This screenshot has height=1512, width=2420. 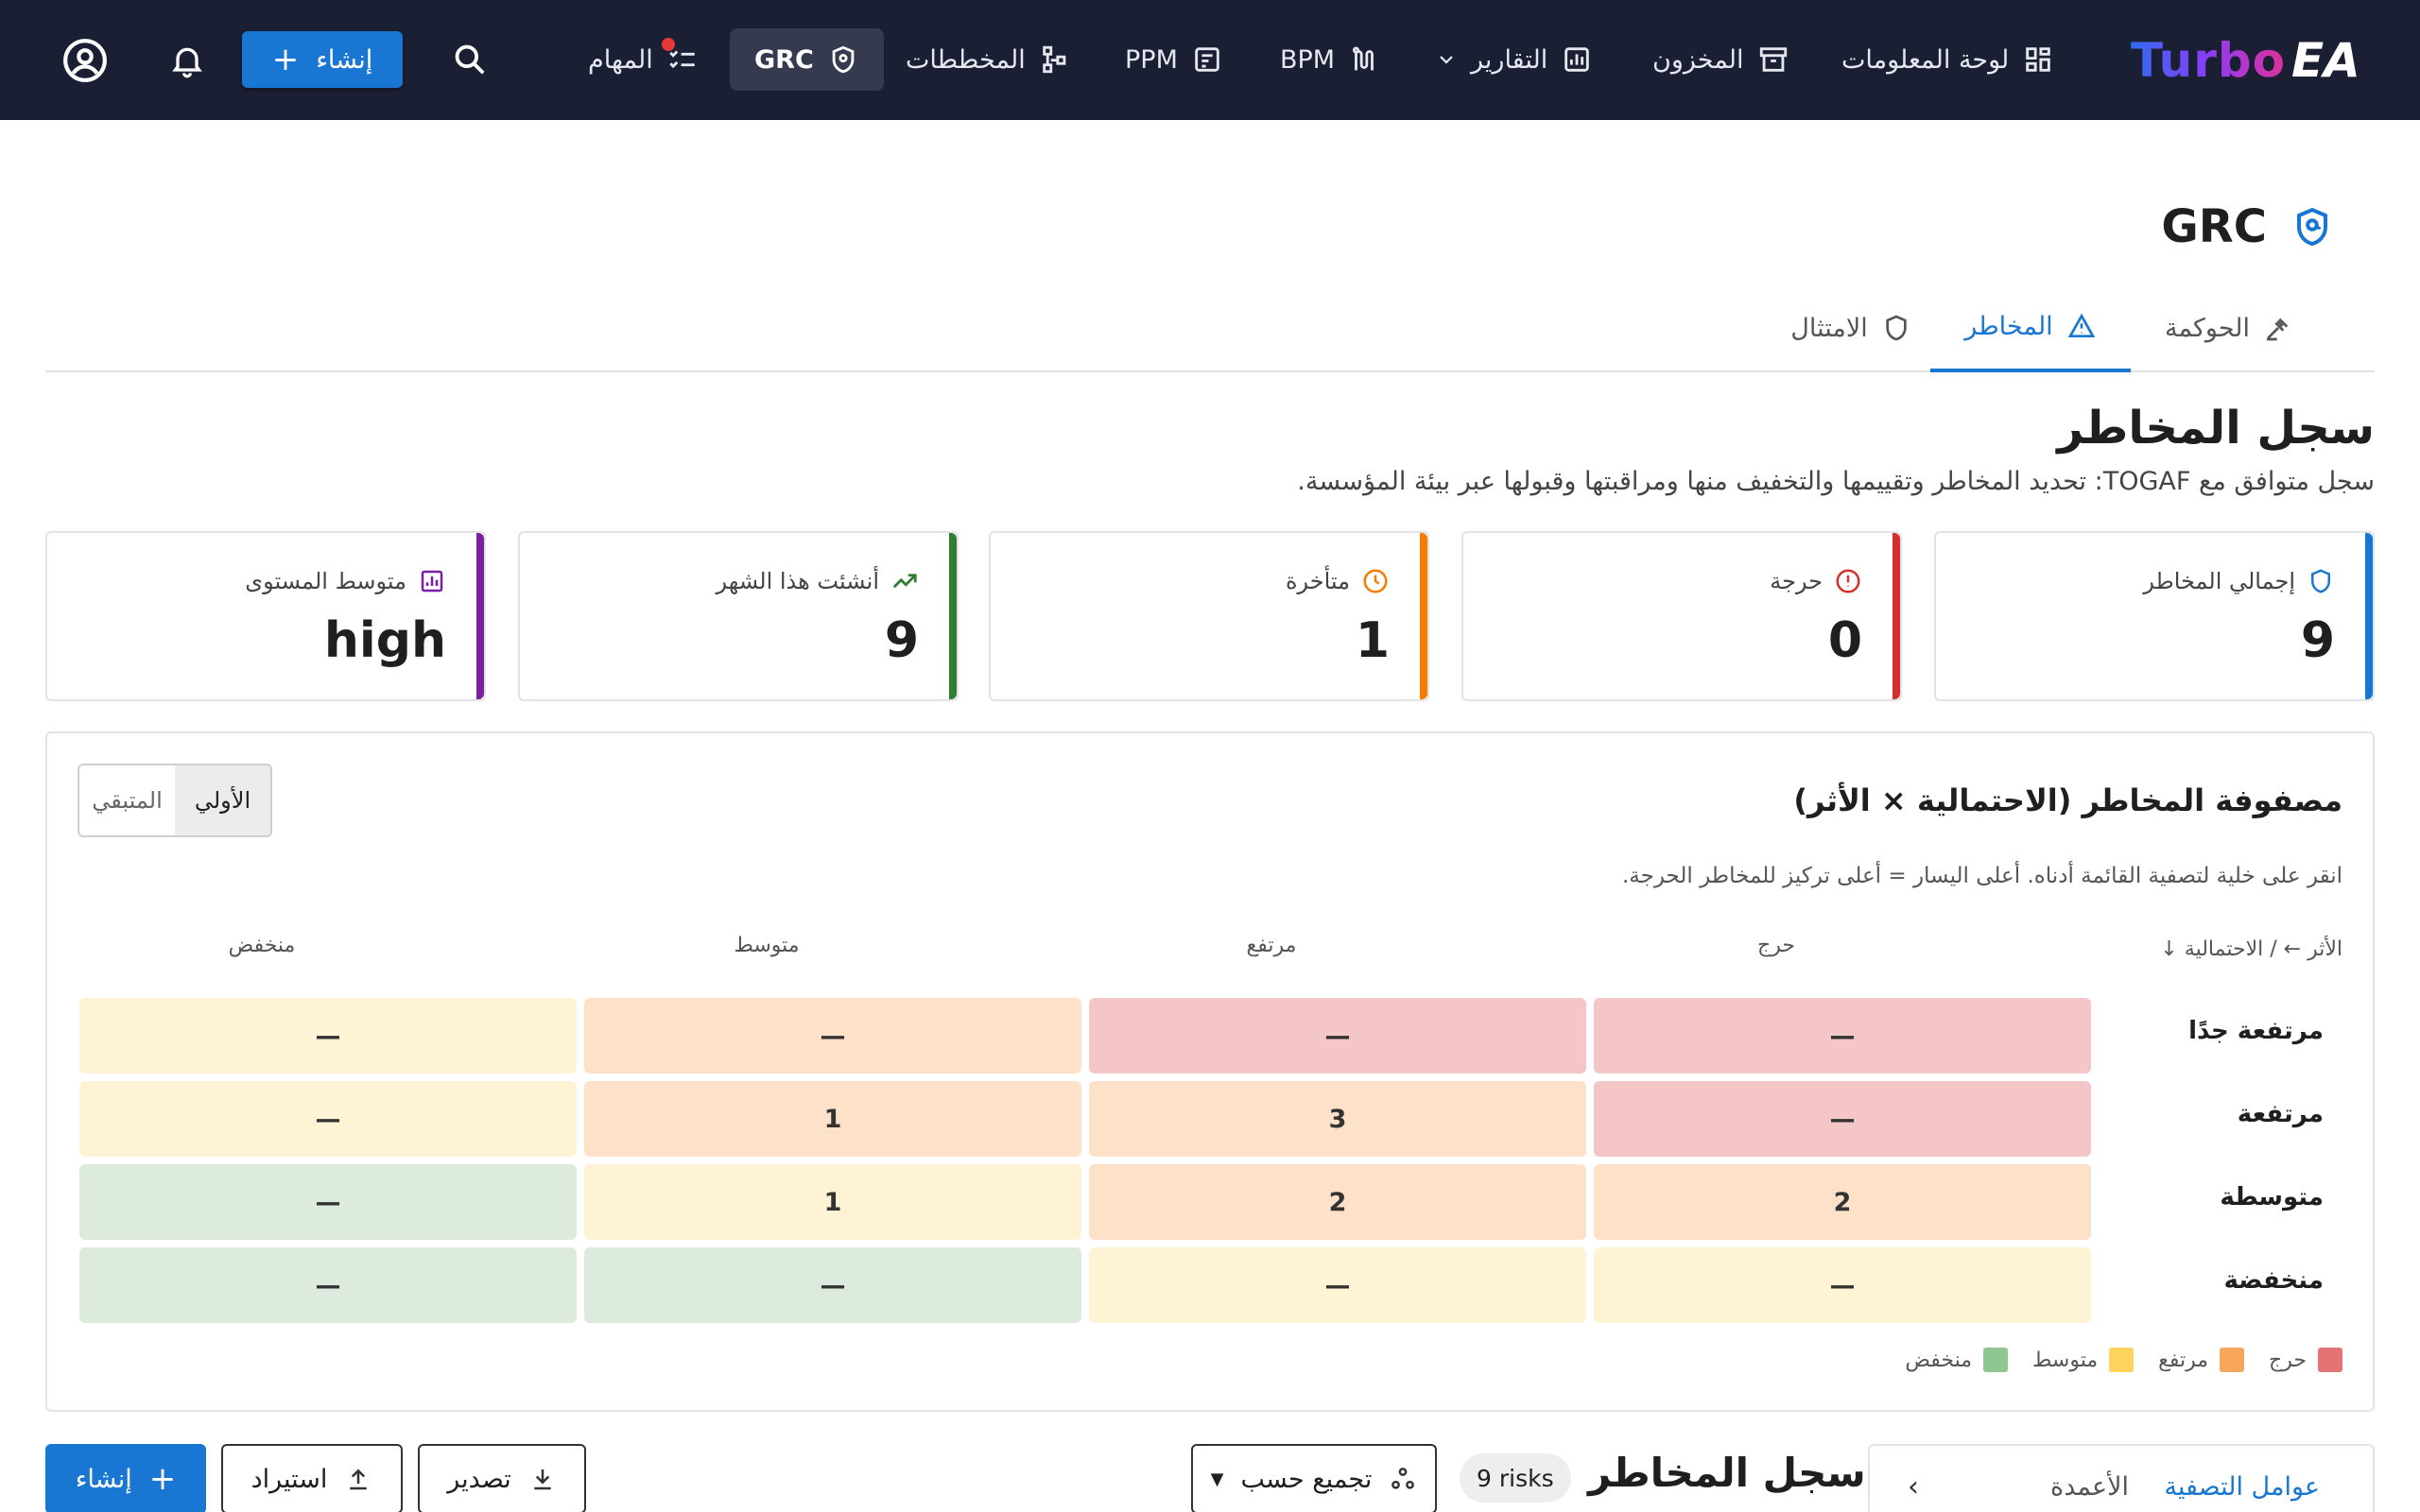 What do you see at coordinates (1363, 58) in the screenshot?
I see `process-flow-icon` at bounding box center [1363, 58].